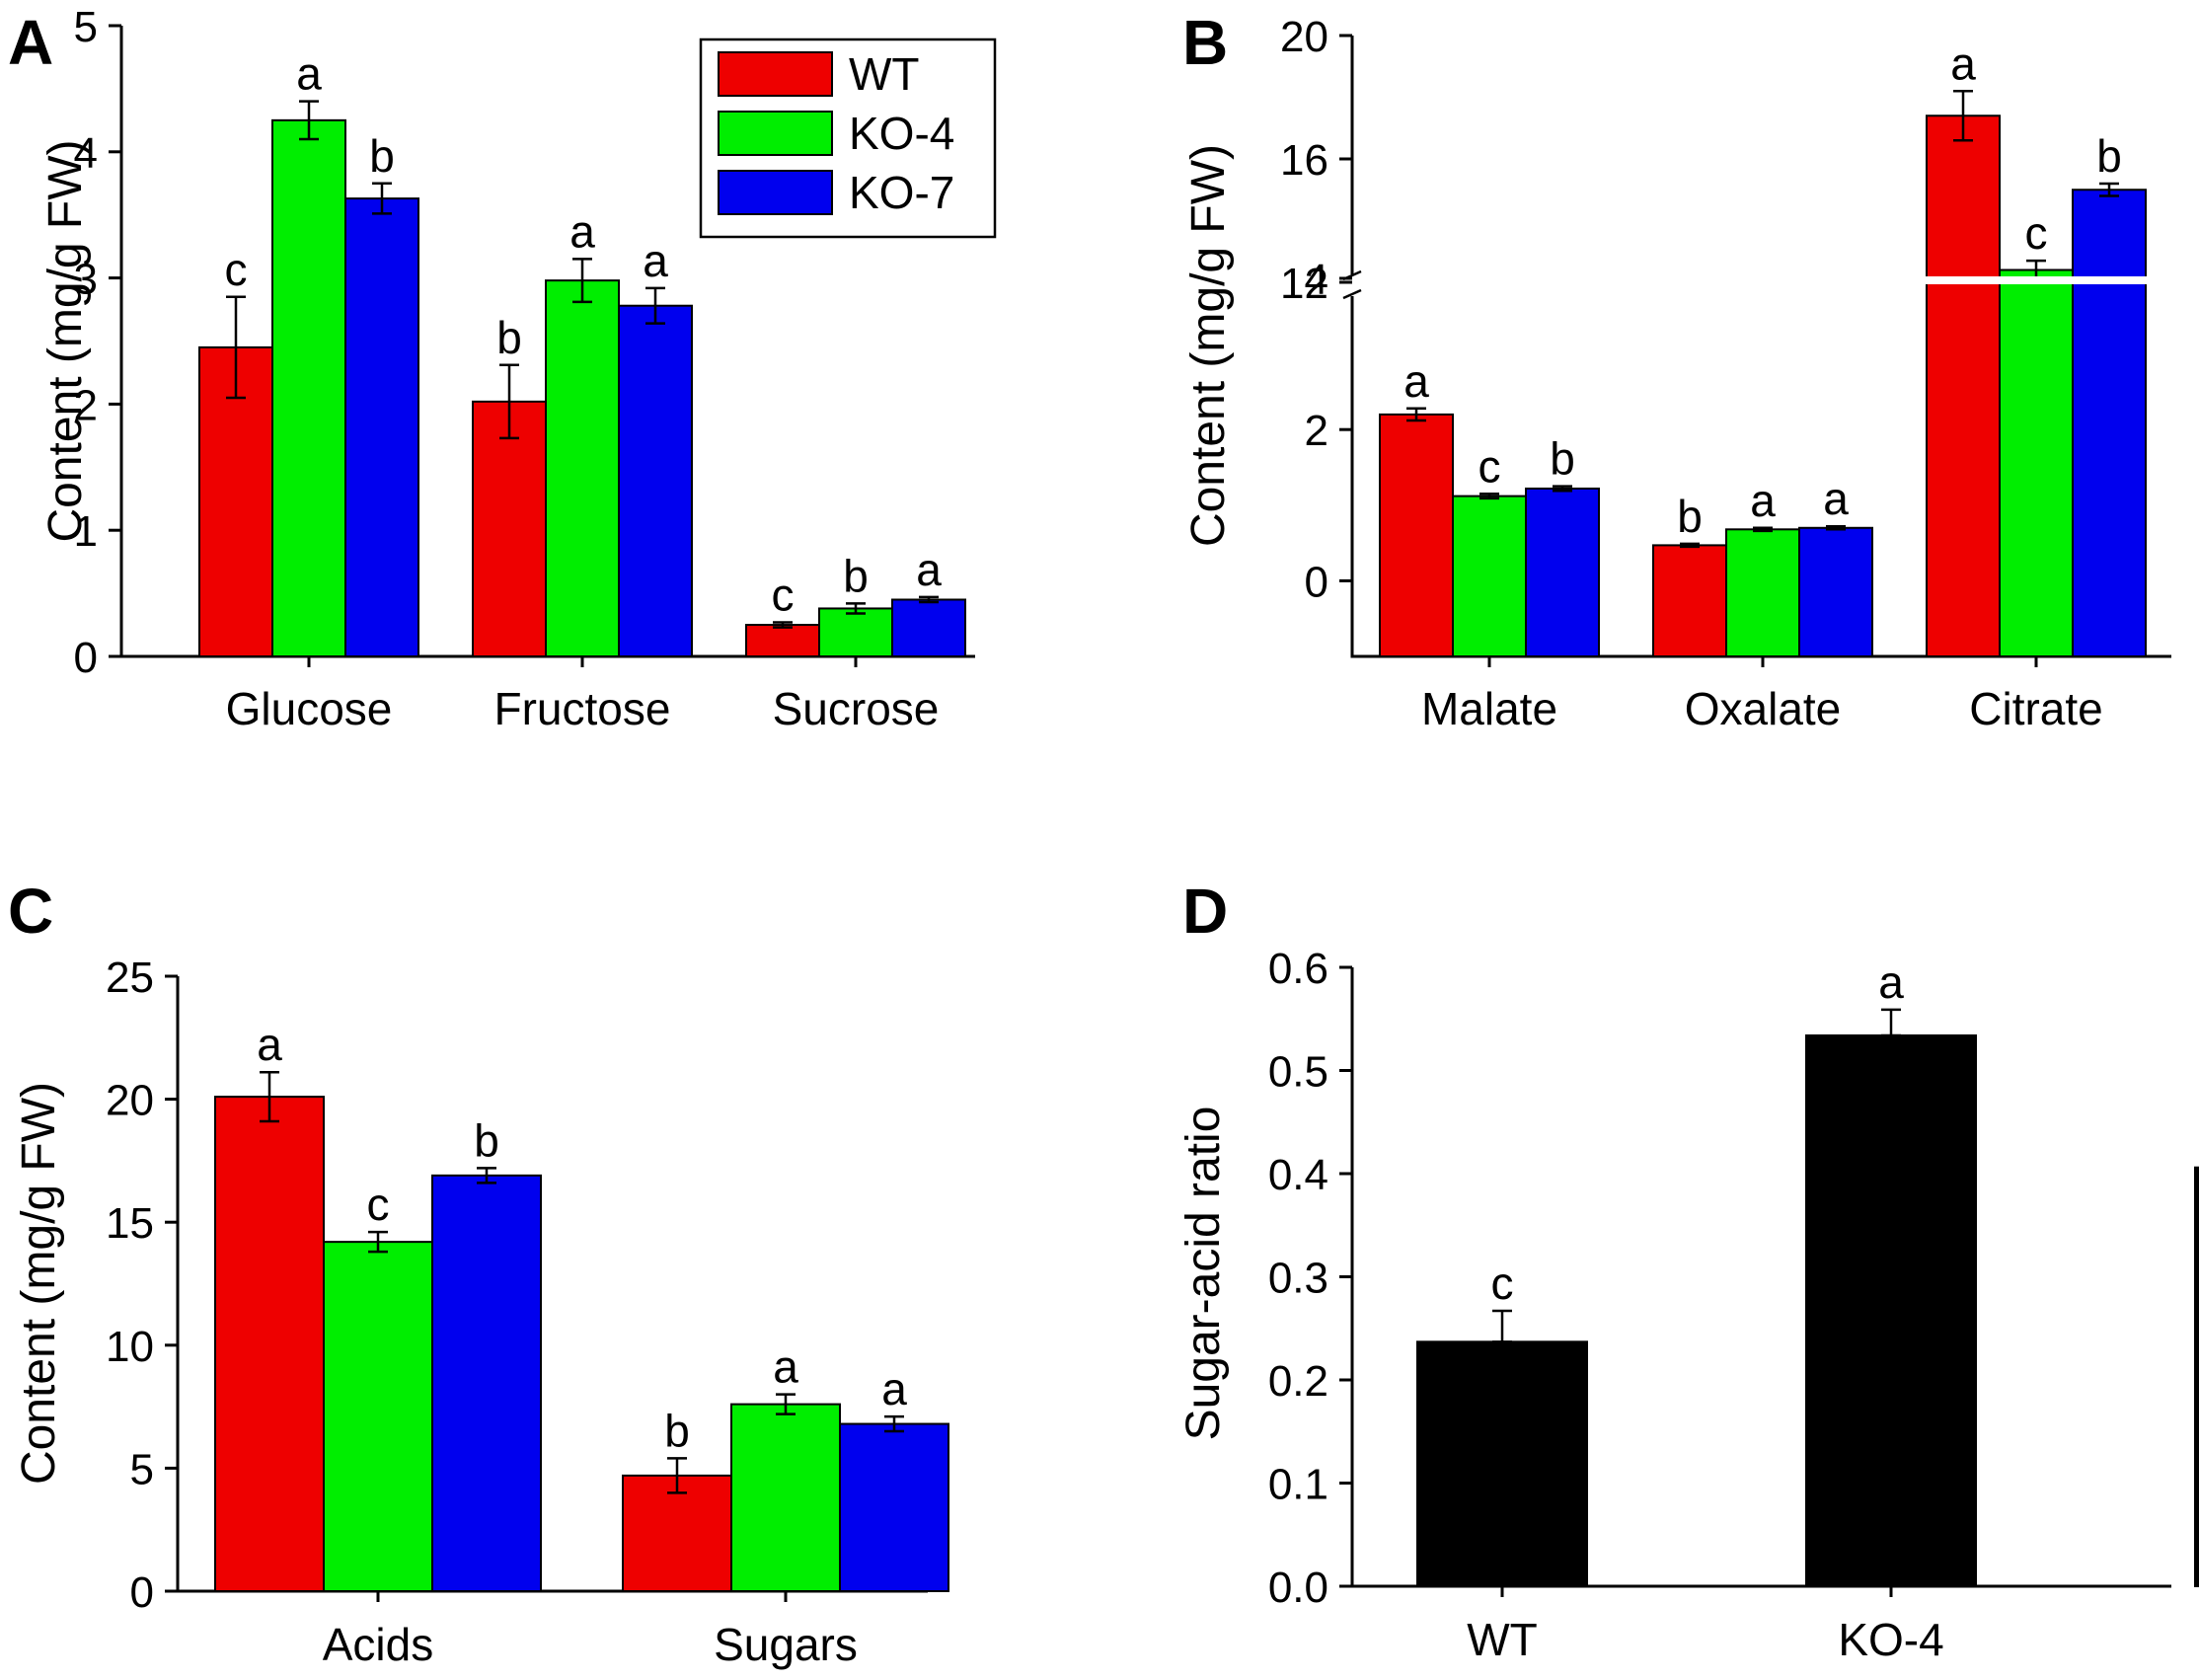 The height and width of the screenshot is (1680, 2199). What do you see at coordinates (1562, 572) in the screenshot?
I see `bar-ko-7-malate` at bounding box center [1562, 572].